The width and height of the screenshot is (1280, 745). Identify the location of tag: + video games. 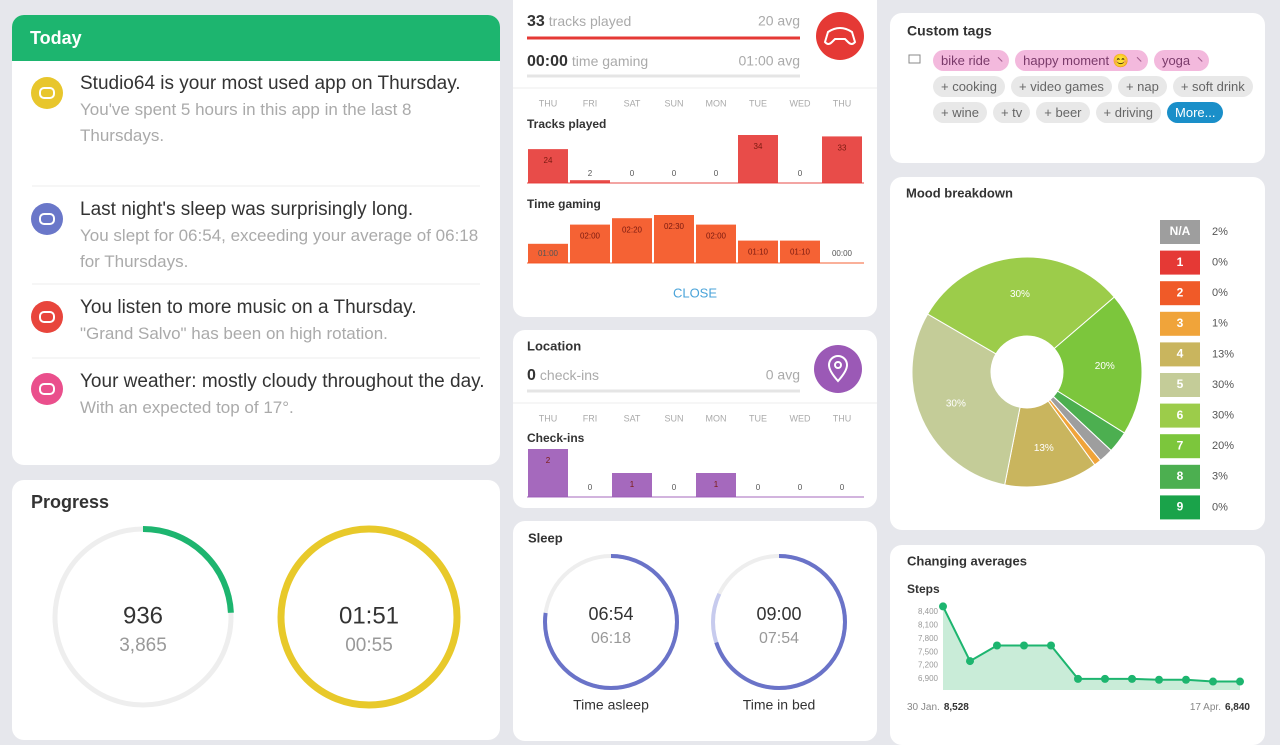
(1061, 86).